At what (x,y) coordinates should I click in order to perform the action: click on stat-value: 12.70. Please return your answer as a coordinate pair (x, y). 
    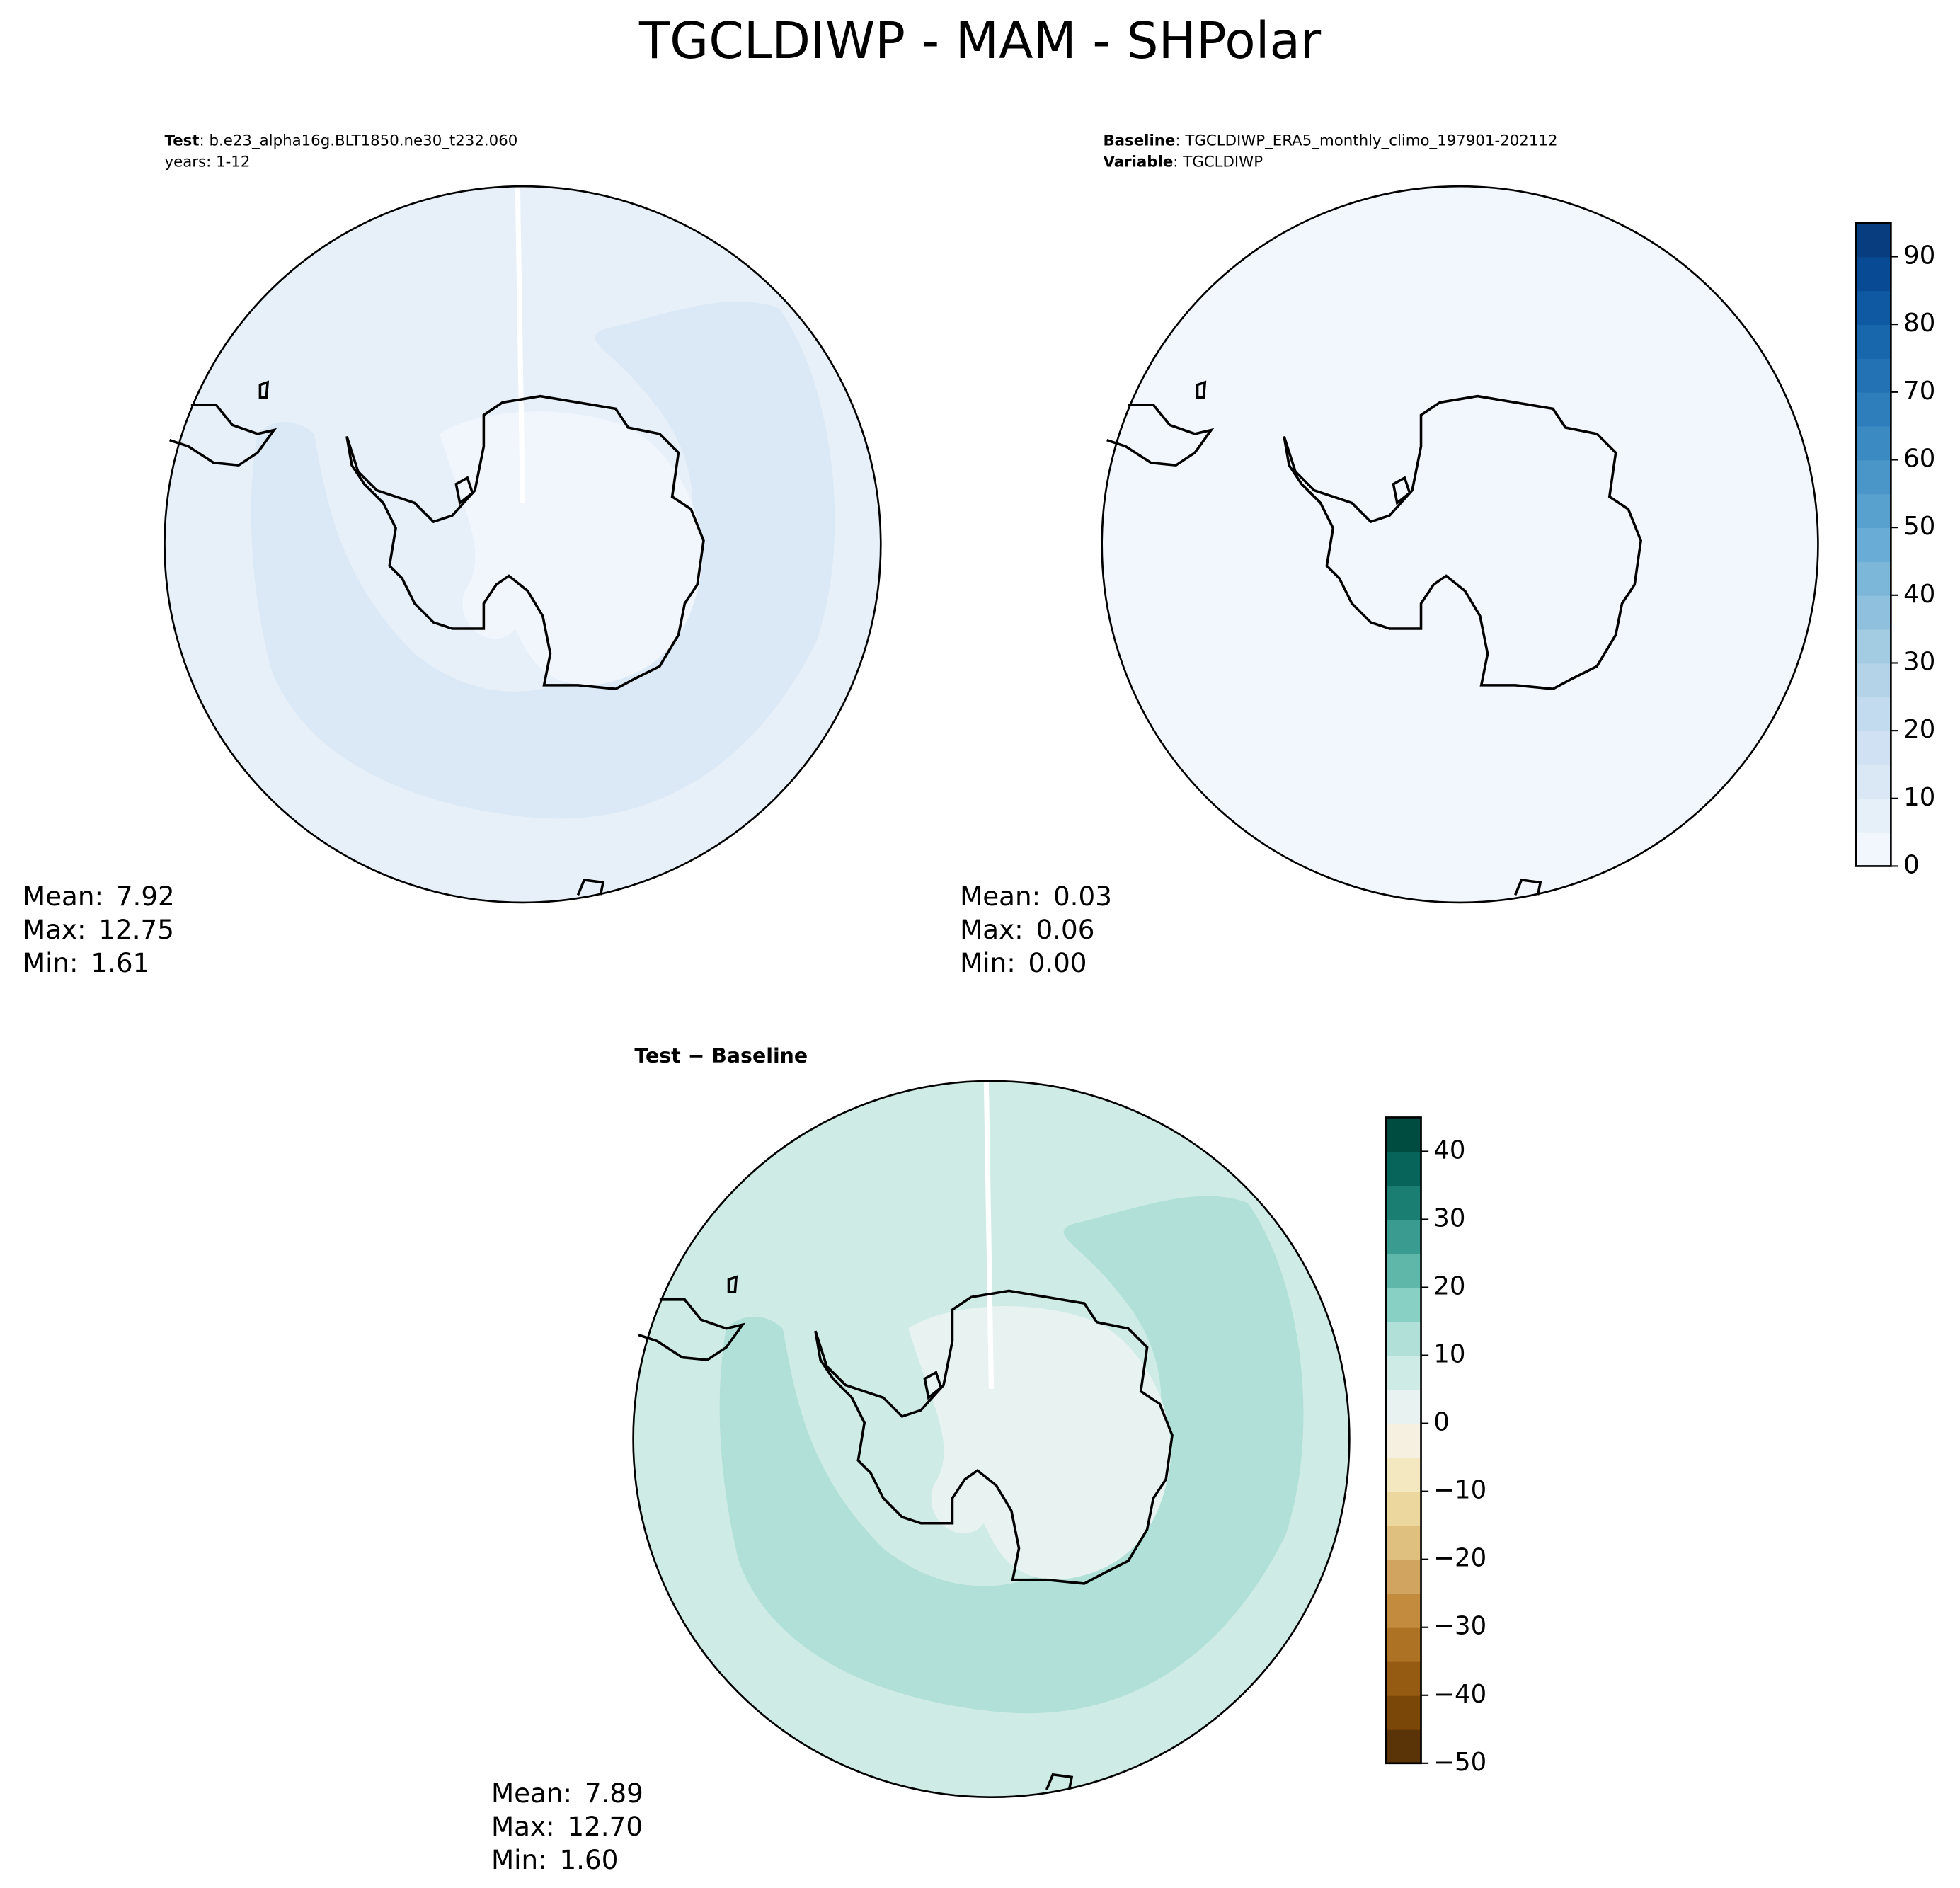
    Looking at the image, I should click on (605, 1826).